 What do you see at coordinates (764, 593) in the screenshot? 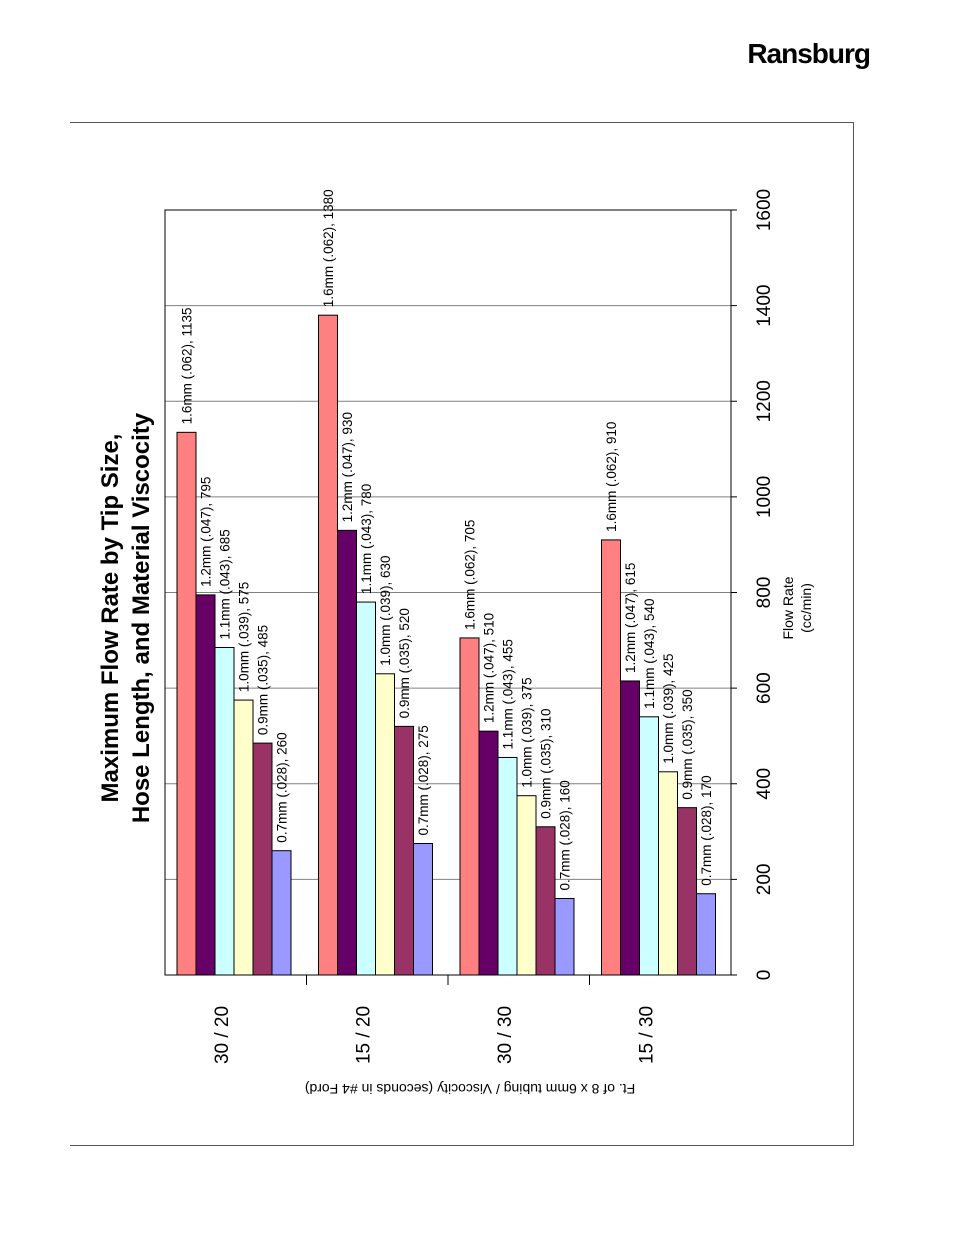
I see `value-tick-label: 800` at bounding box center [764, 593].